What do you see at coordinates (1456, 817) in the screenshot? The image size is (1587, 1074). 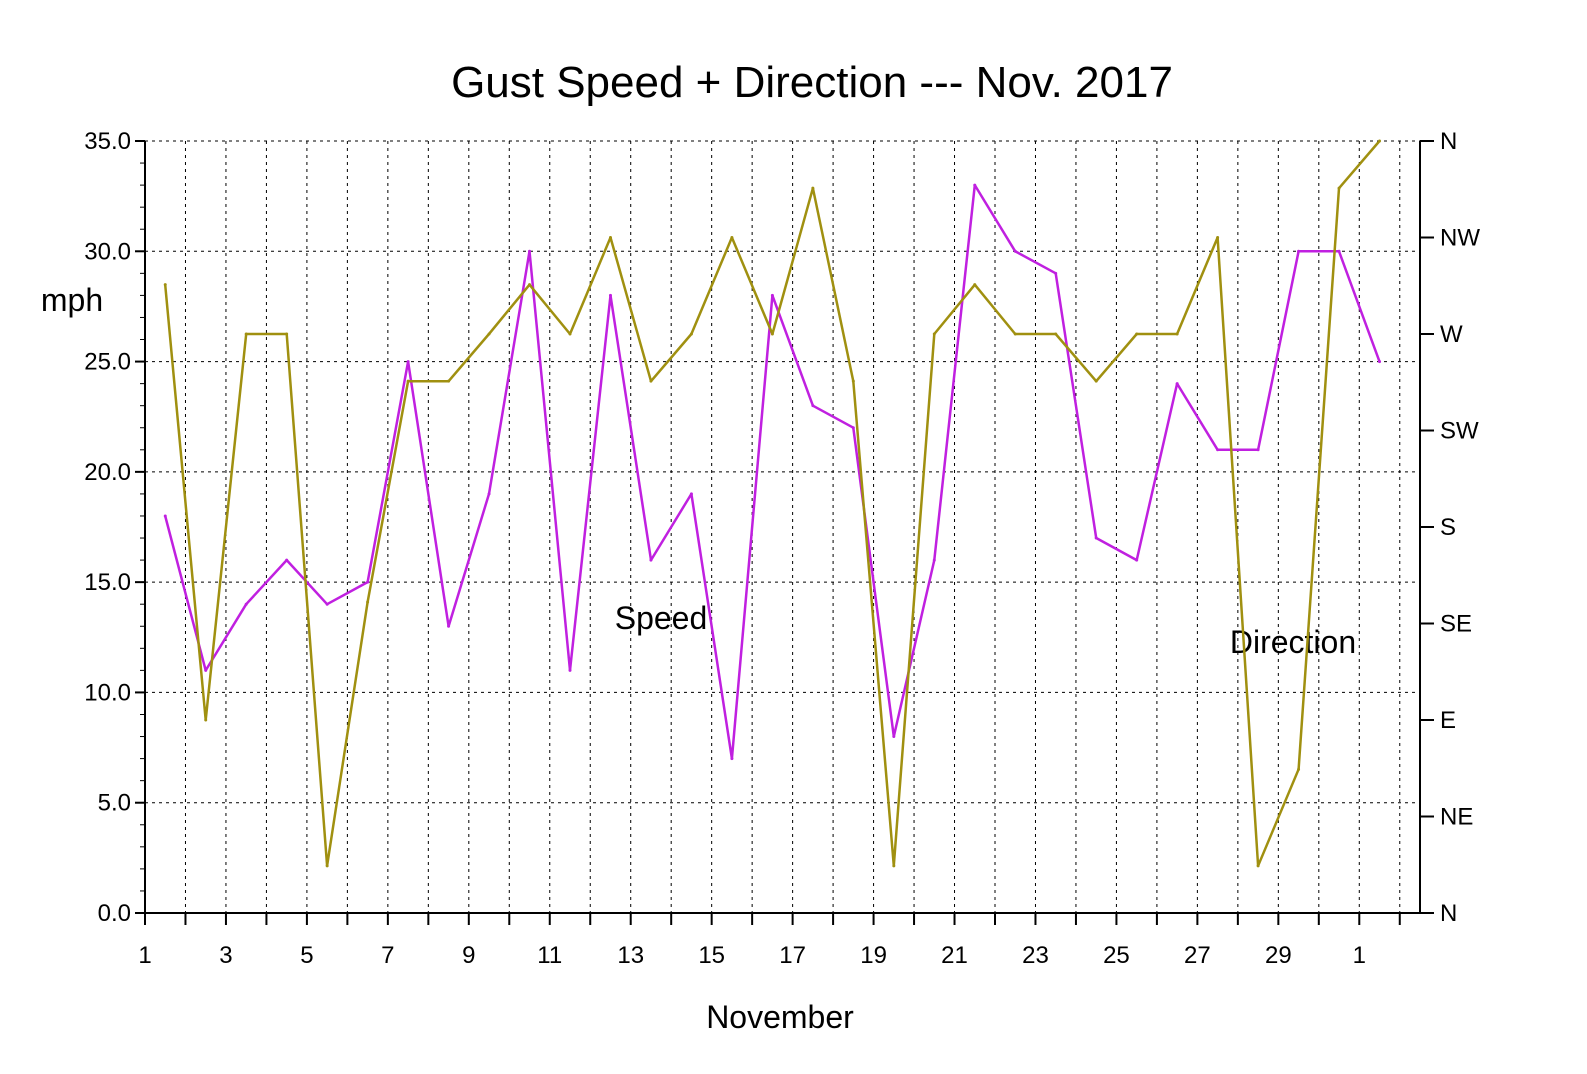 I see `direction-tick-label: NE` at bounding box center [1456, 817].